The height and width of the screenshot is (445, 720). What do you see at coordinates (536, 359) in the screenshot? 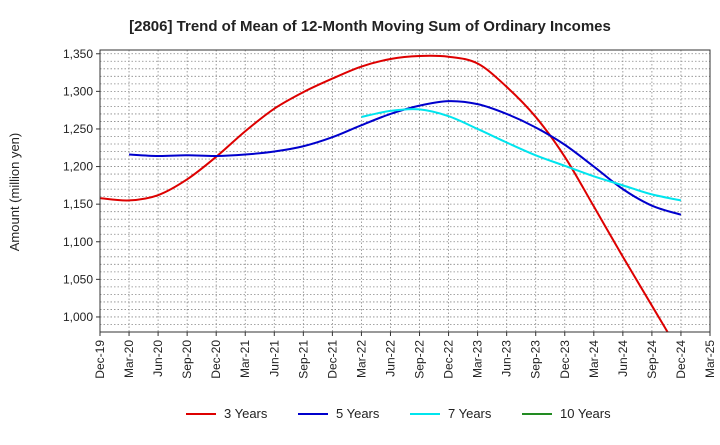
I see `x-tick-label: Sep-23` at bounding box center [536, 359].